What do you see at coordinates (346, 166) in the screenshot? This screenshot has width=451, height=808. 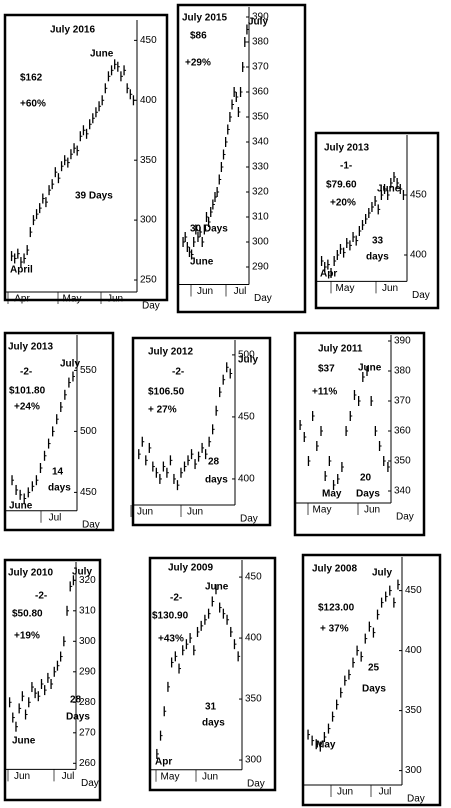 I see `annotation: -1-` at bounding box center [346, 166].